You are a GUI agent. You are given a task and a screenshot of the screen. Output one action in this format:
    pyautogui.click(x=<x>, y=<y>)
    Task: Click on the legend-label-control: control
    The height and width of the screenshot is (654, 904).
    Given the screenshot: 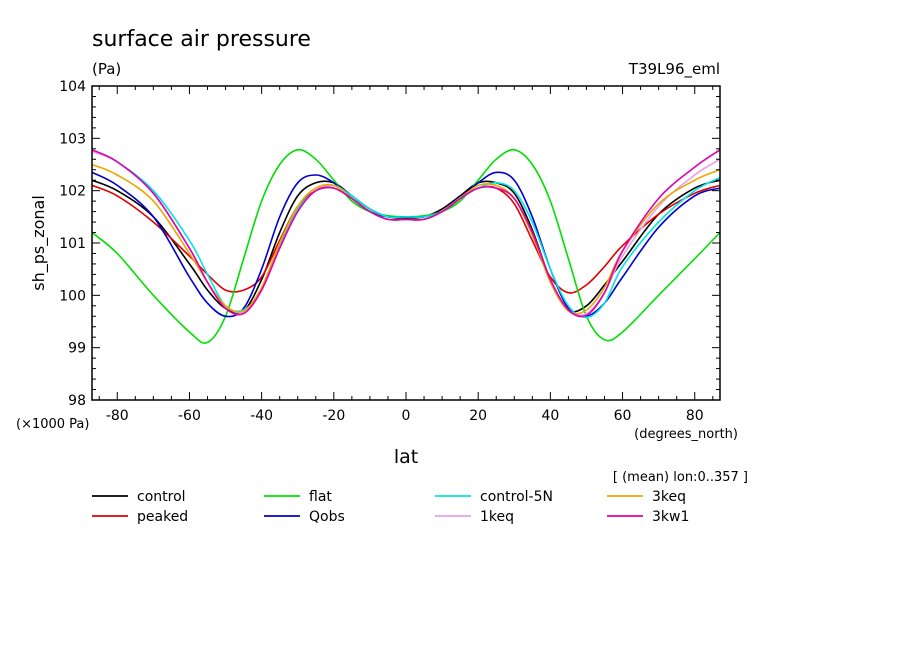 What is the action you would take?
    pyautogui.click(x=161, y=497)
    